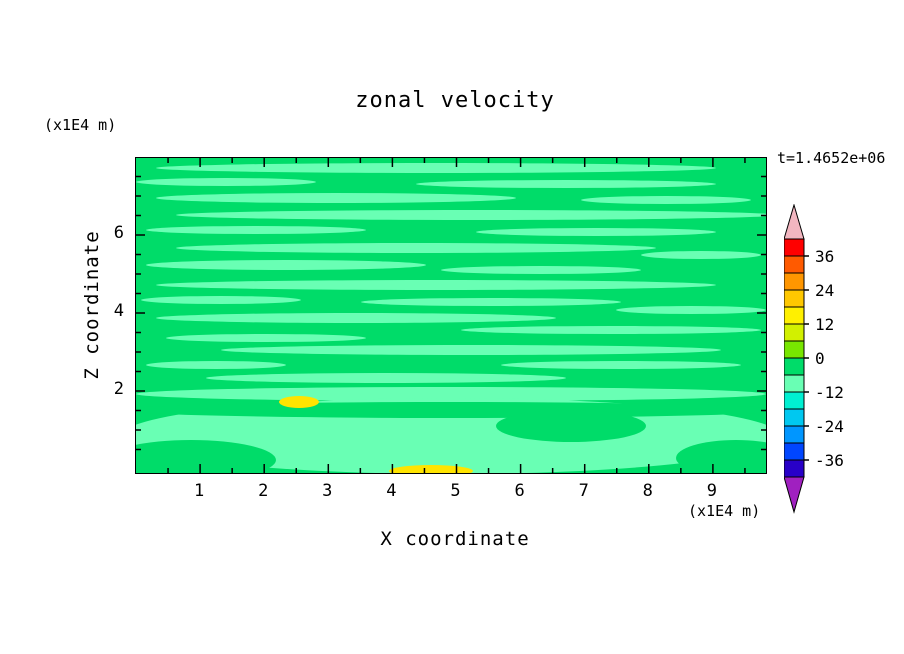 The image size is (904, 654). Describe the element at coordinates (583, 491) in the screenshot. I see `x-tick-label: 7` at that location.